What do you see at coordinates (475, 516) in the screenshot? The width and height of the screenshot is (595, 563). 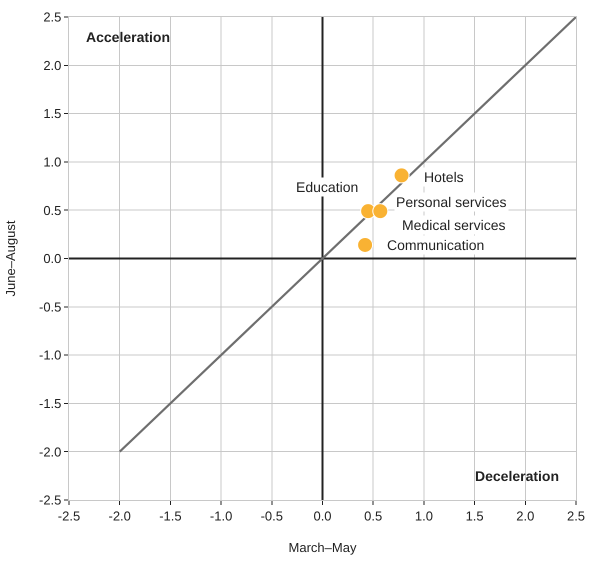 I see `x-tick-label: 1.5` at bounding box center [475, 516].